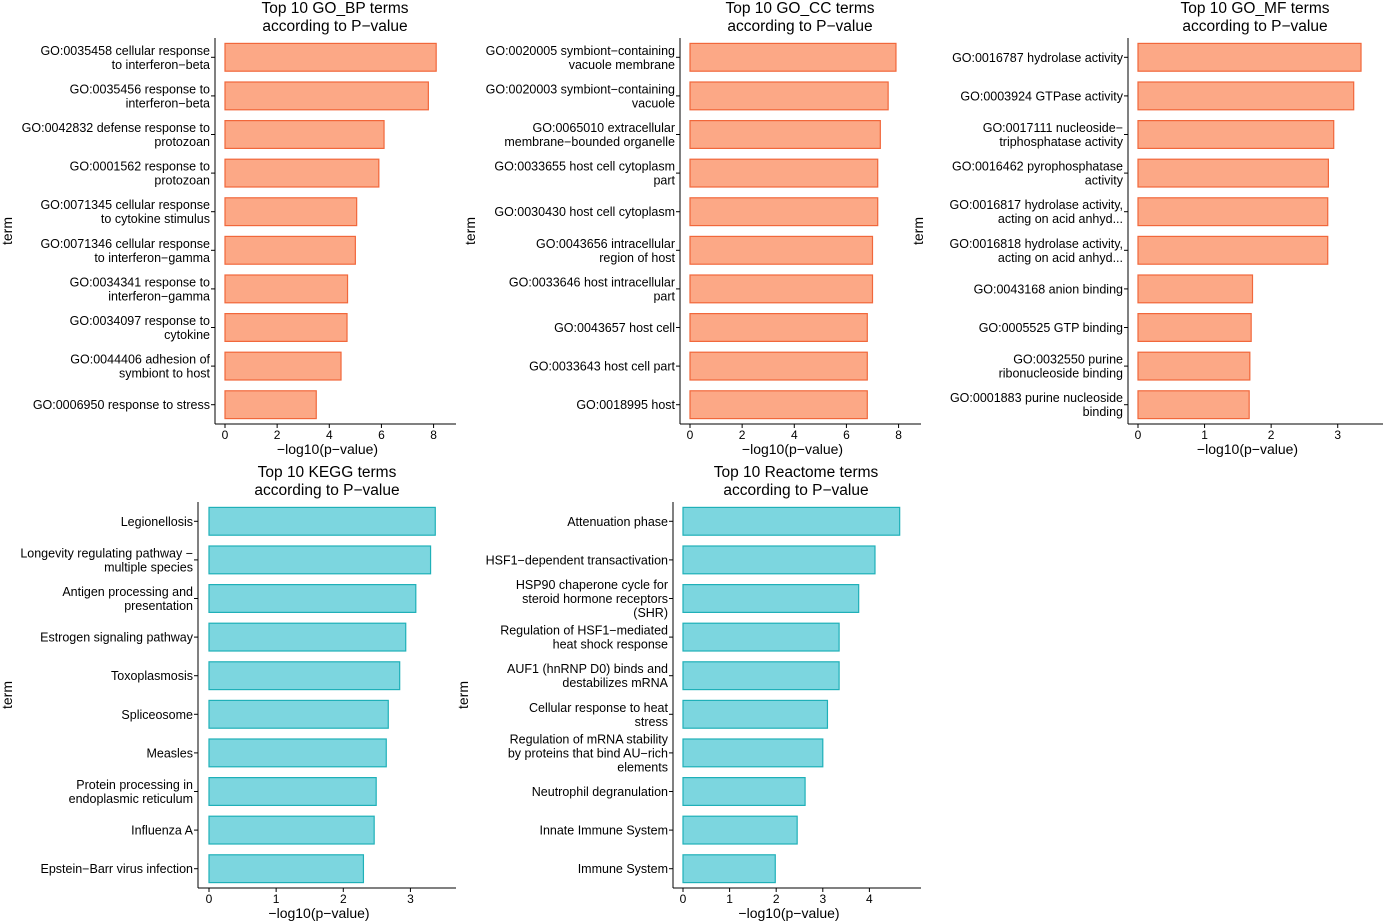  I want to click on go-bp-category-label: GO:0035456 response to, so click(140, 89).